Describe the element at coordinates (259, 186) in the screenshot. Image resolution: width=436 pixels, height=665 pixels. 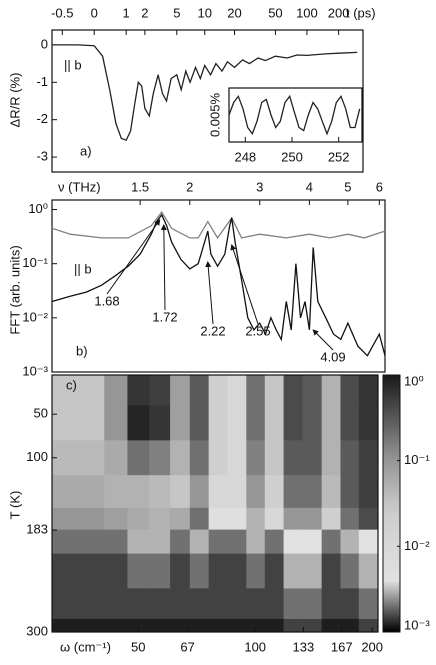
I see `x-tick-label: 3` at that location.